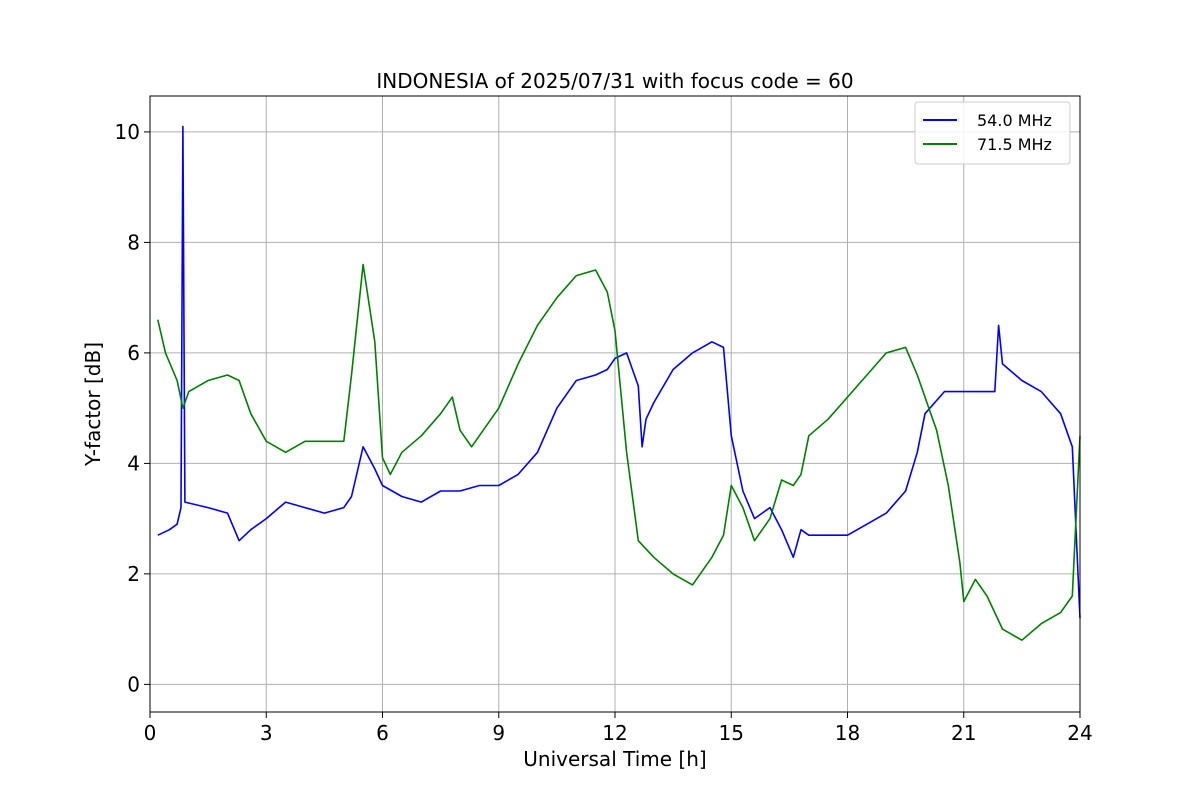 The width and height of the screenshot is (1200, 800). What do you see at coordinates (93, 404) in the screenshot?
I see `y-axis-label: Y-factor [dB]` at bounding box center [93, 404].